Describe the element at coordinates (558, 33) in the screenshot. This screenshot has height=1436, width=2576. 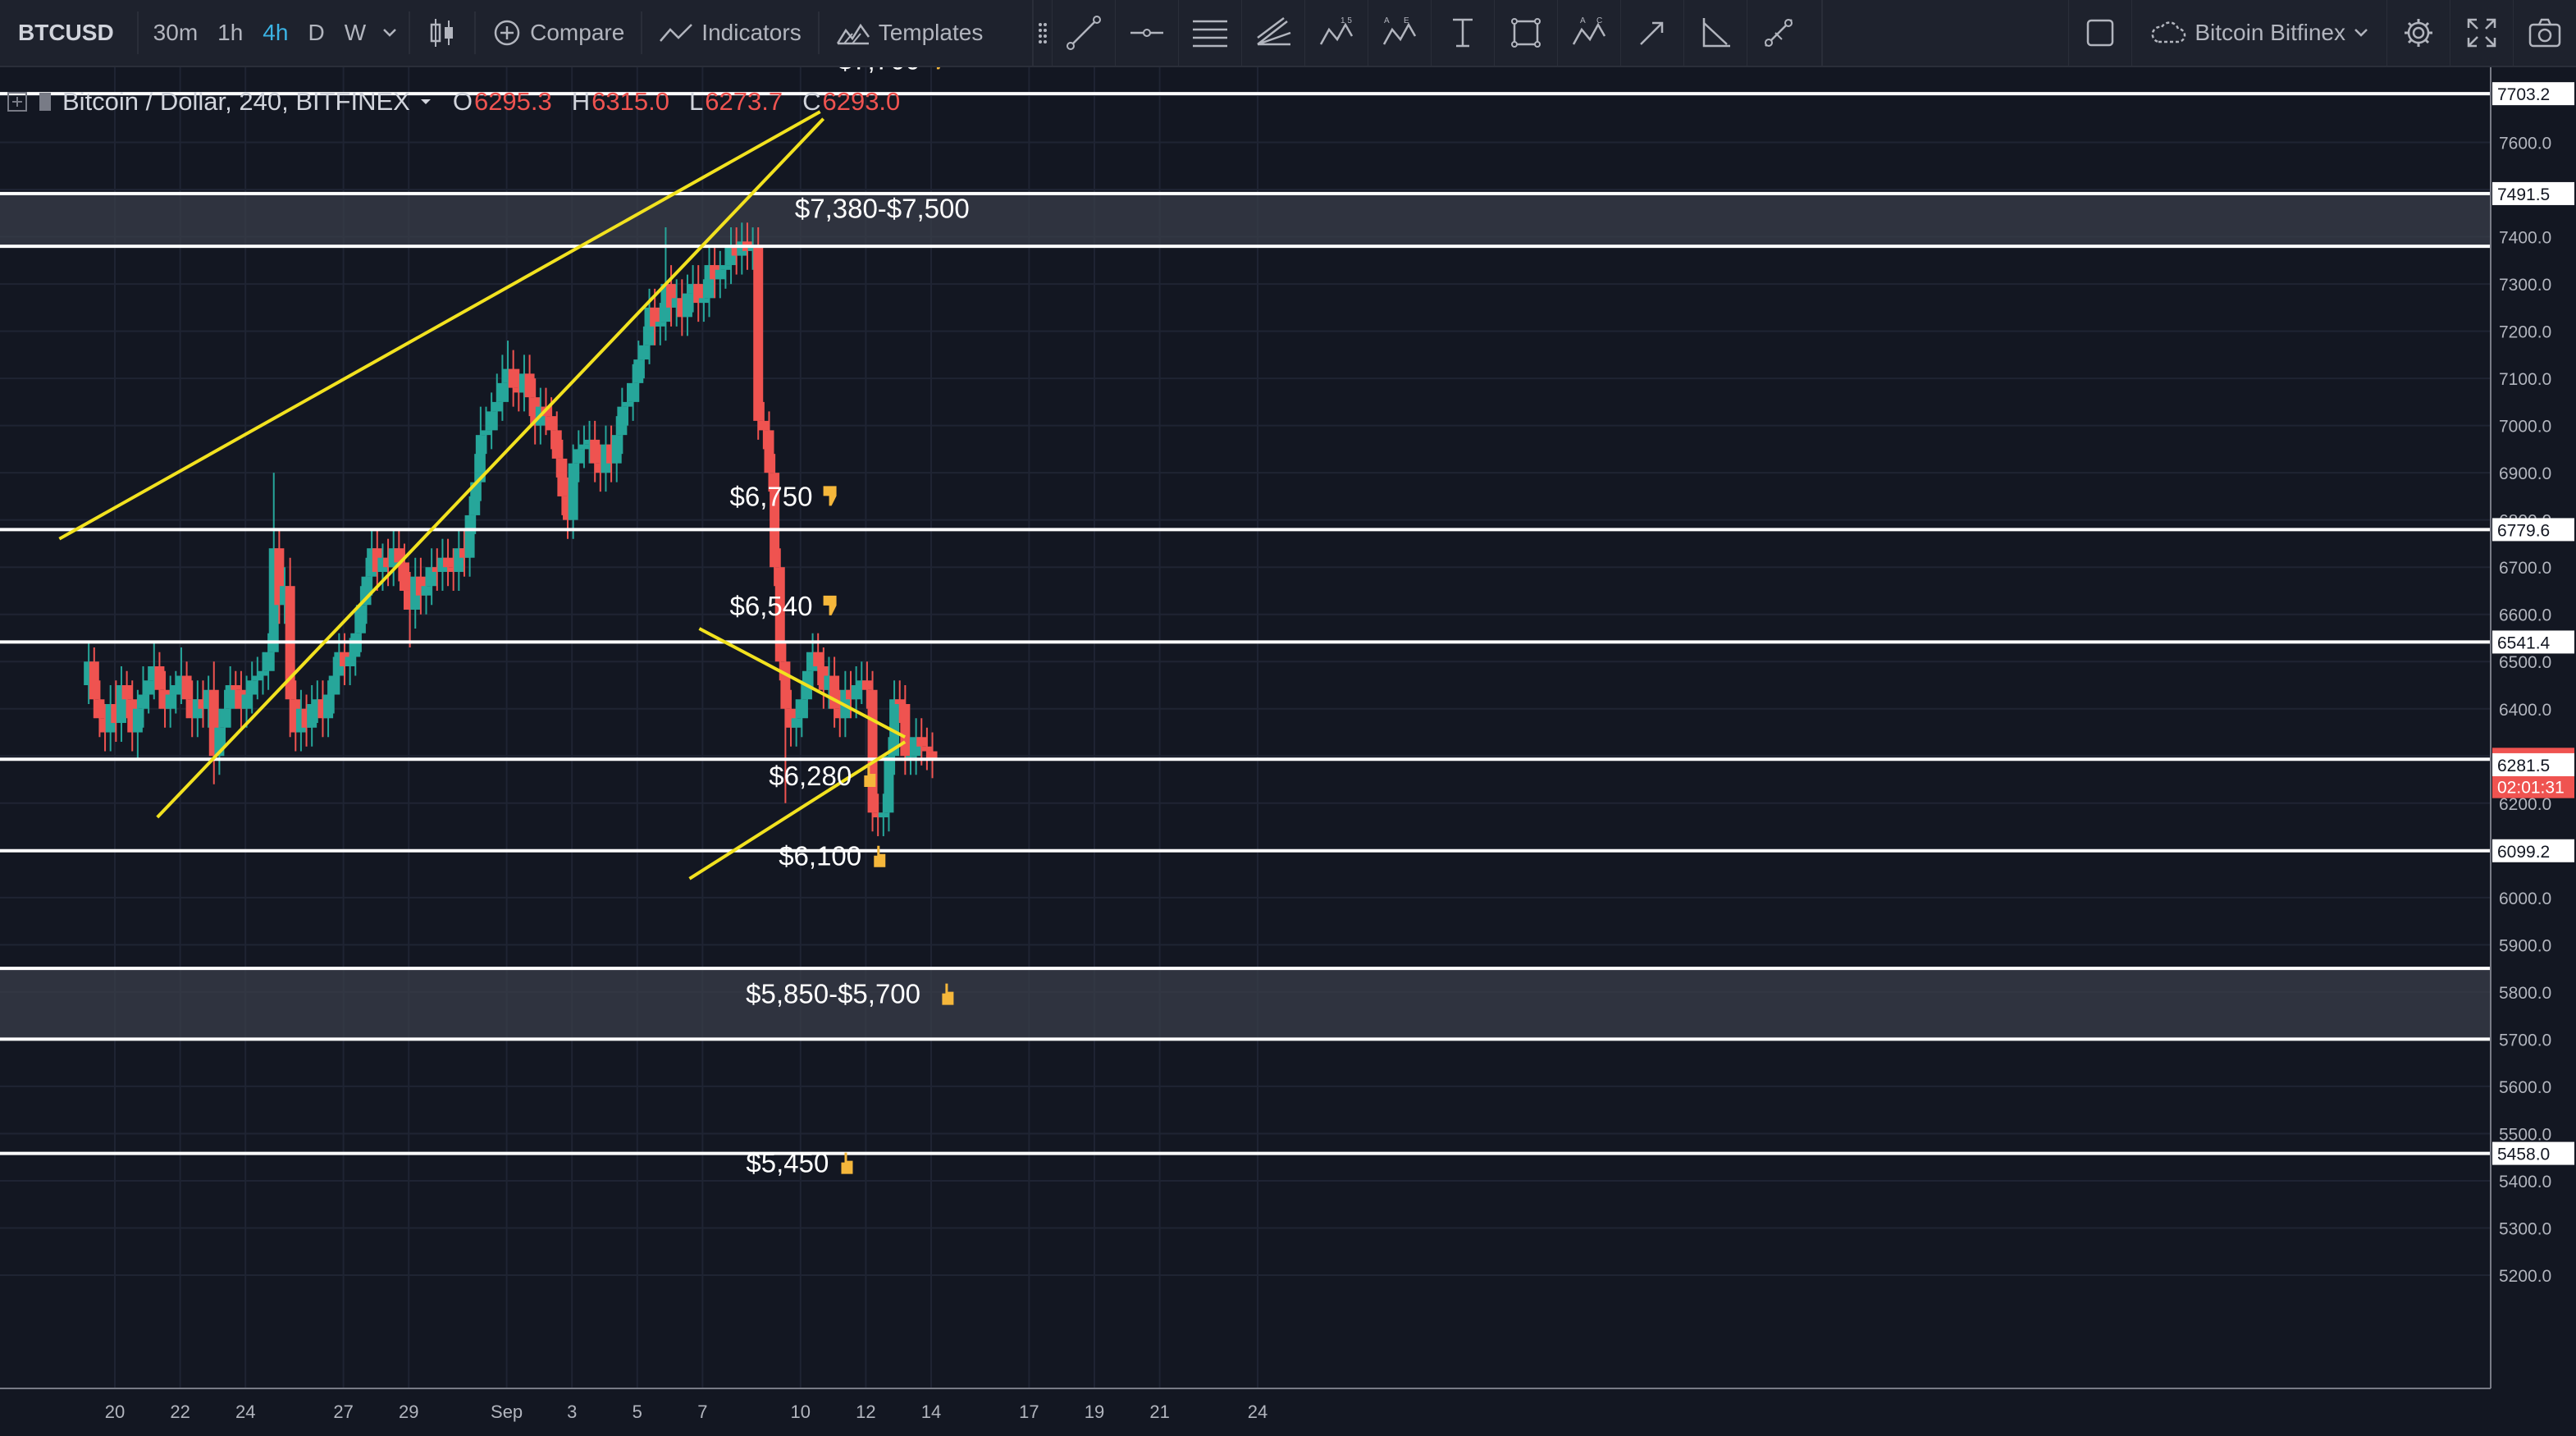
I see `compare-button: Compare` at that location.